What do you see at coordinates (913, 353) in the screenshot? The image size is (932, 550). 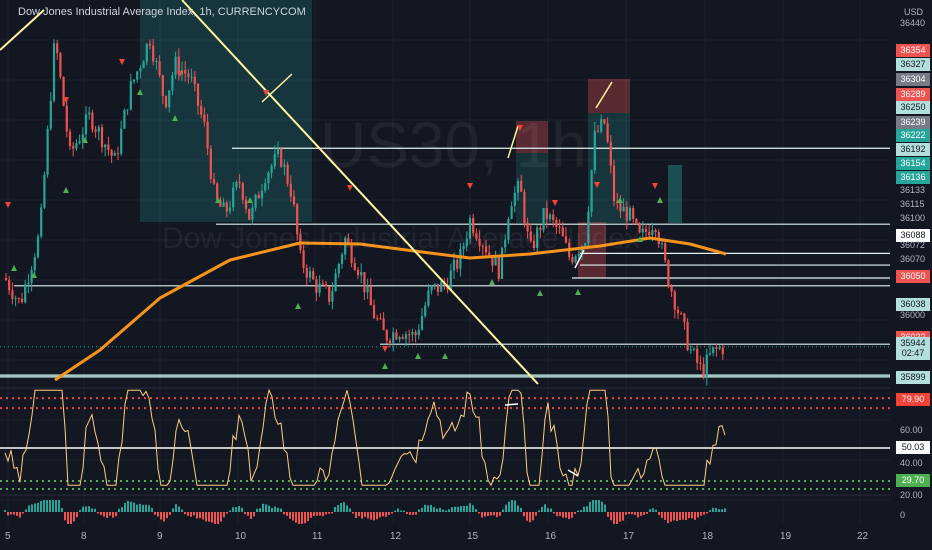 I see `price-tag: 02:47` at bounding box center [913, 353].